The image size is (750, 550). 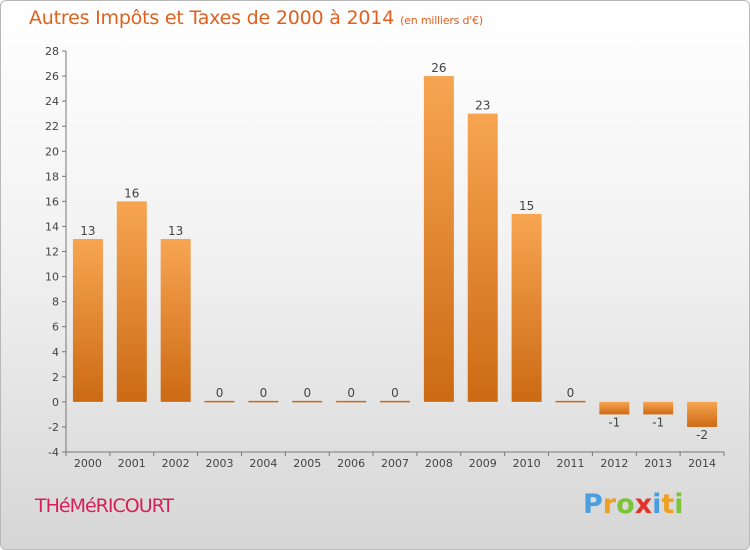 I want to click on logo-letter: x, so click(x=643, y=504).